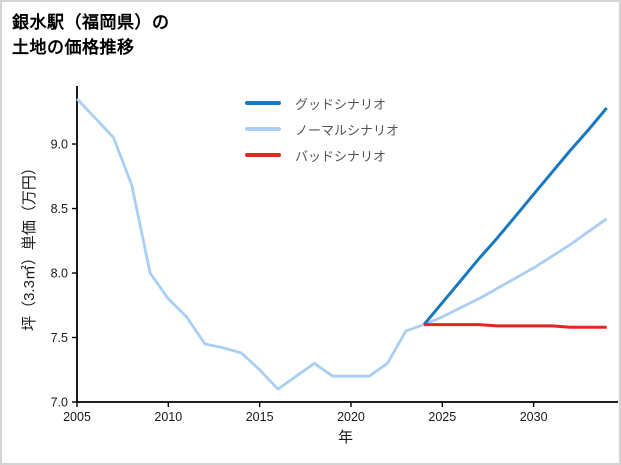 This screenshot has height=465, width=621. What do you see at coordinates (341, 156) in the screenshot?
I see `legend-label-bad-scenario: バッドシナリオ` at bounding box center [341, 156].